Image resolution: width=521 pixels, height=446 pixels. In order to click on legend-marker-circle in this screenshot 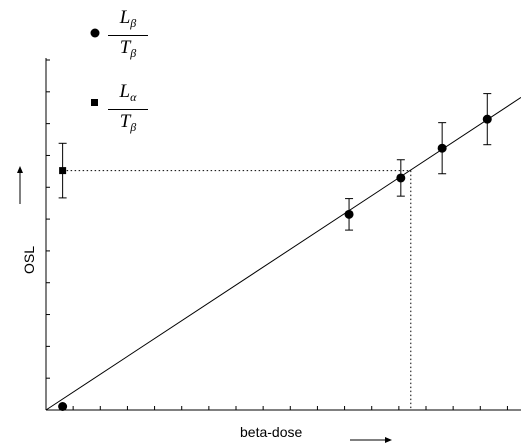, I will do `click(95, 33)`.